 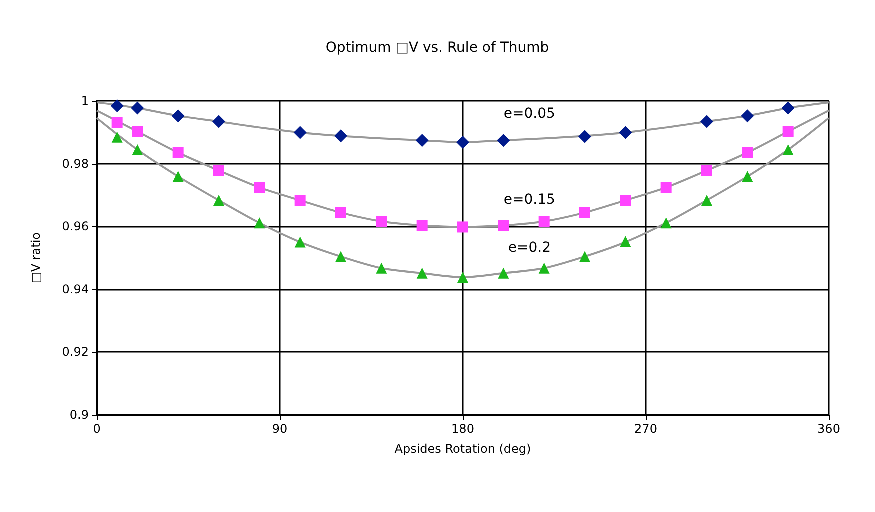 What do you see at coordinates (438, 48) in the screenshot?
I see `chart-title: Optimum □V vs. Rule of Thumb` at bounding box center [438, 48].